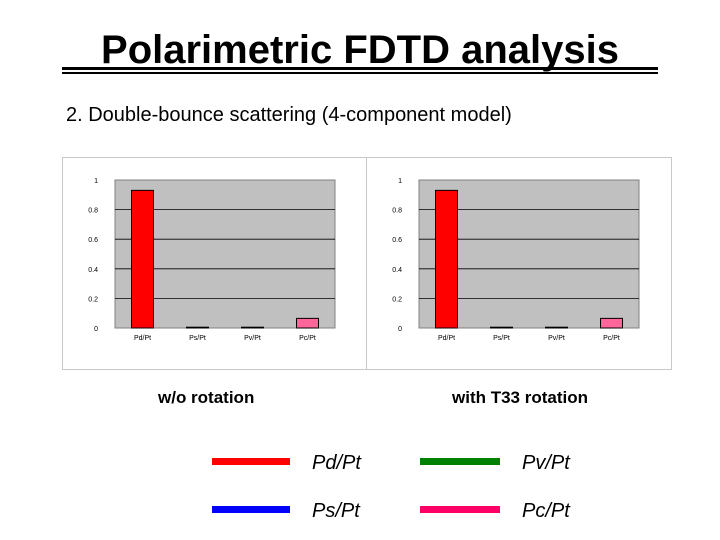 The width and height of the screenshot is (720, 540). I want to click on bar-chart-left: 0 0.2 0.4 0.6 0.8 1 Pd/Pt Ps/Pt Pv/Pt Pc/Pt, so click(212, 260).